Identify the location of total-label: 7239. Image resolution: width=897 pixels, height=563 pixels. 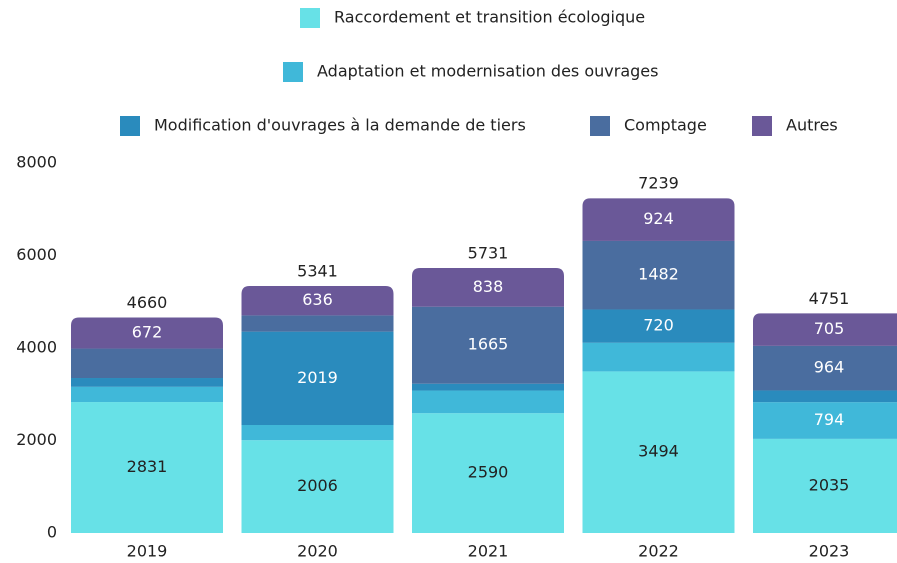
(658, 183).